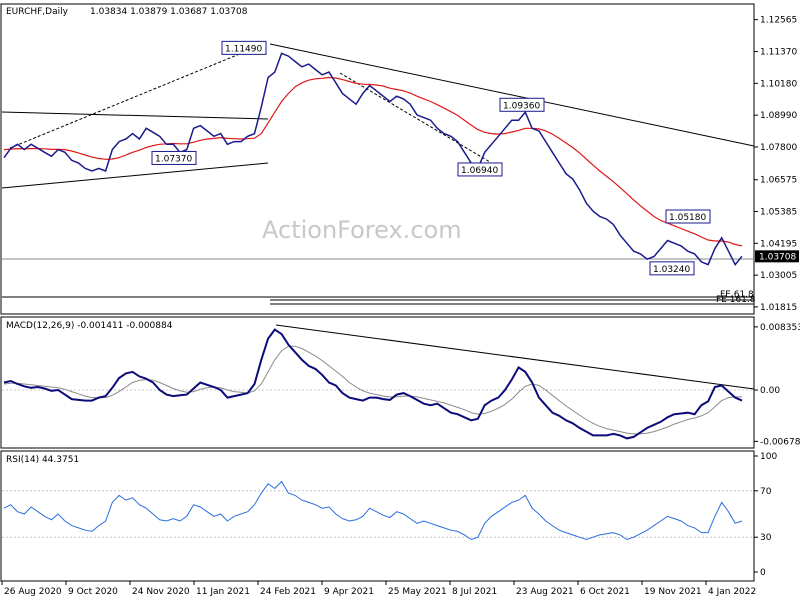 The width and height of the screenshot is (800, 600). I want to click on price-tick-label: 1.07800, so click(778, 148).